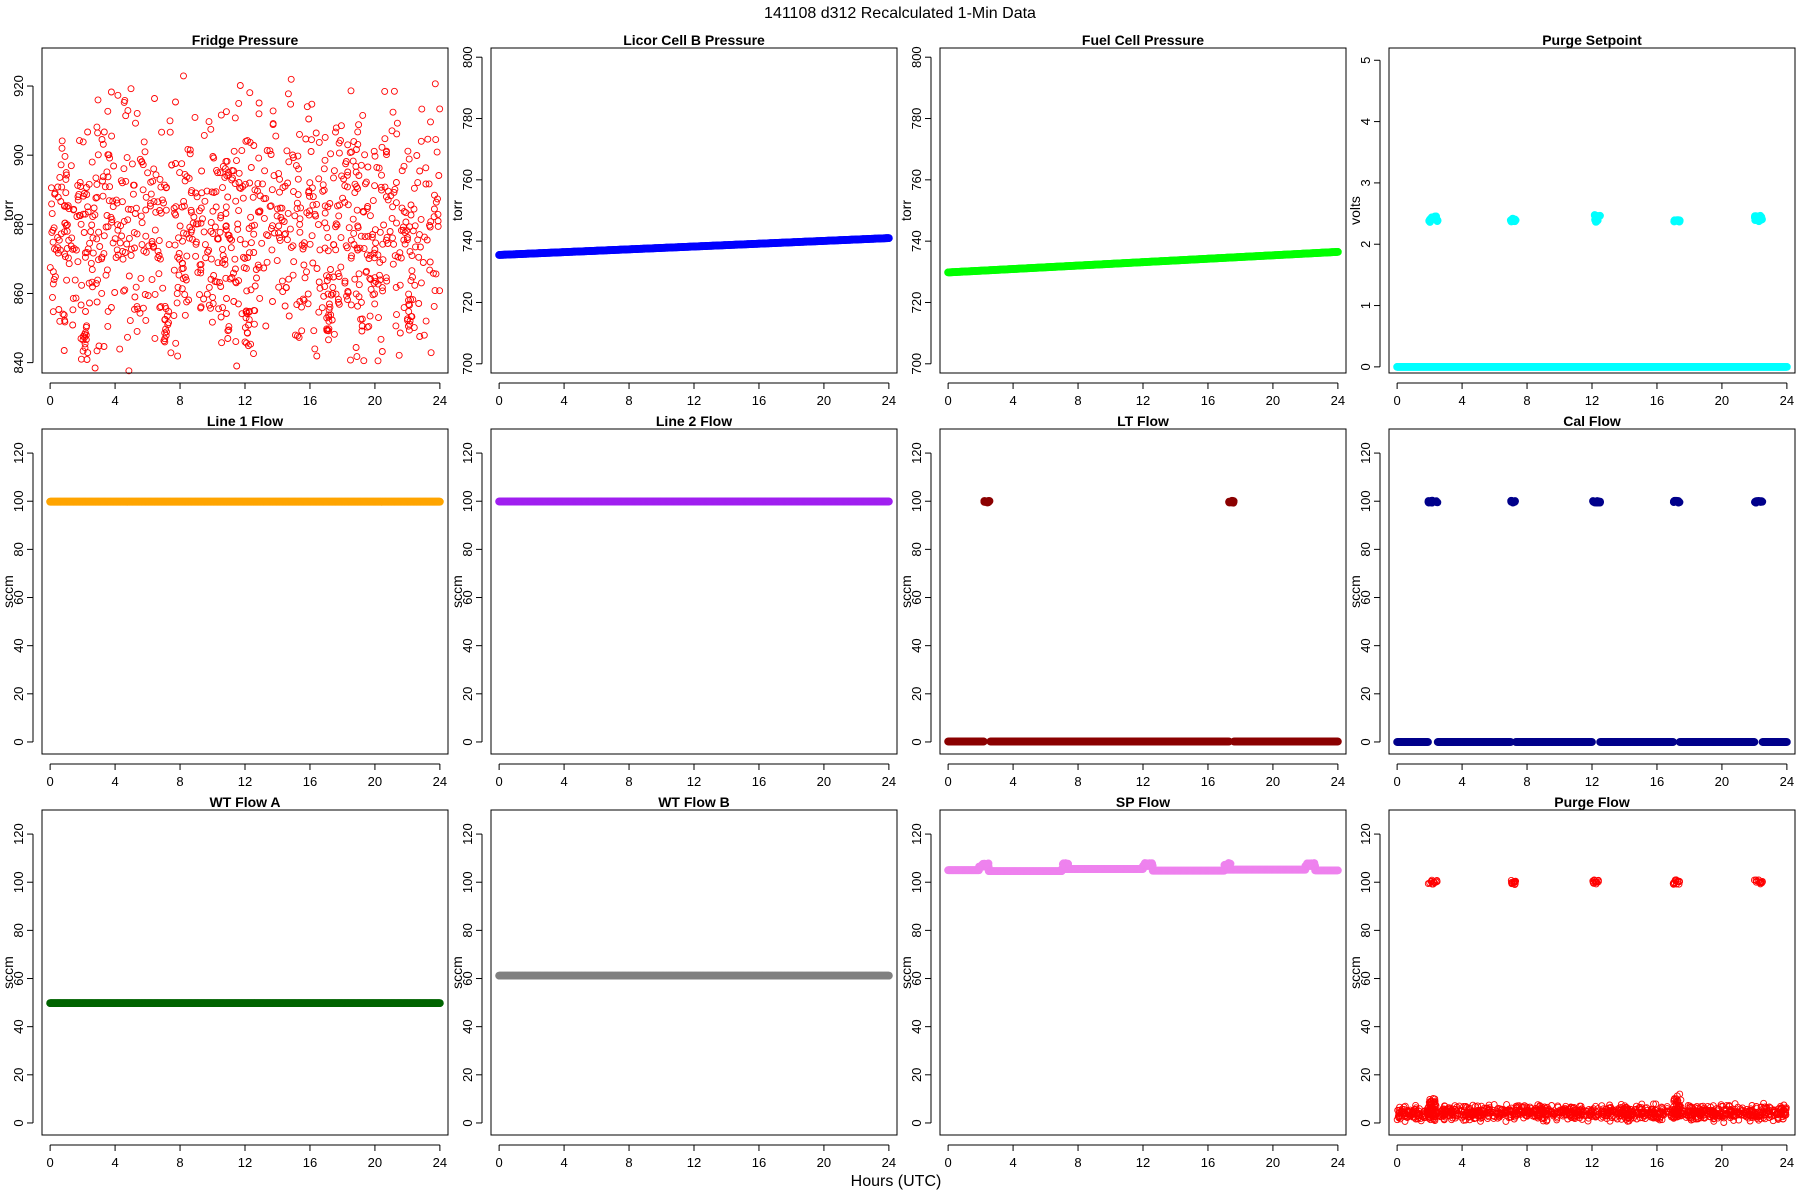 The width and height of the screenshot is (1800, 1200). Describe the element at coordinates (245, 501) in the screenshot. I see `data-points` at that location.